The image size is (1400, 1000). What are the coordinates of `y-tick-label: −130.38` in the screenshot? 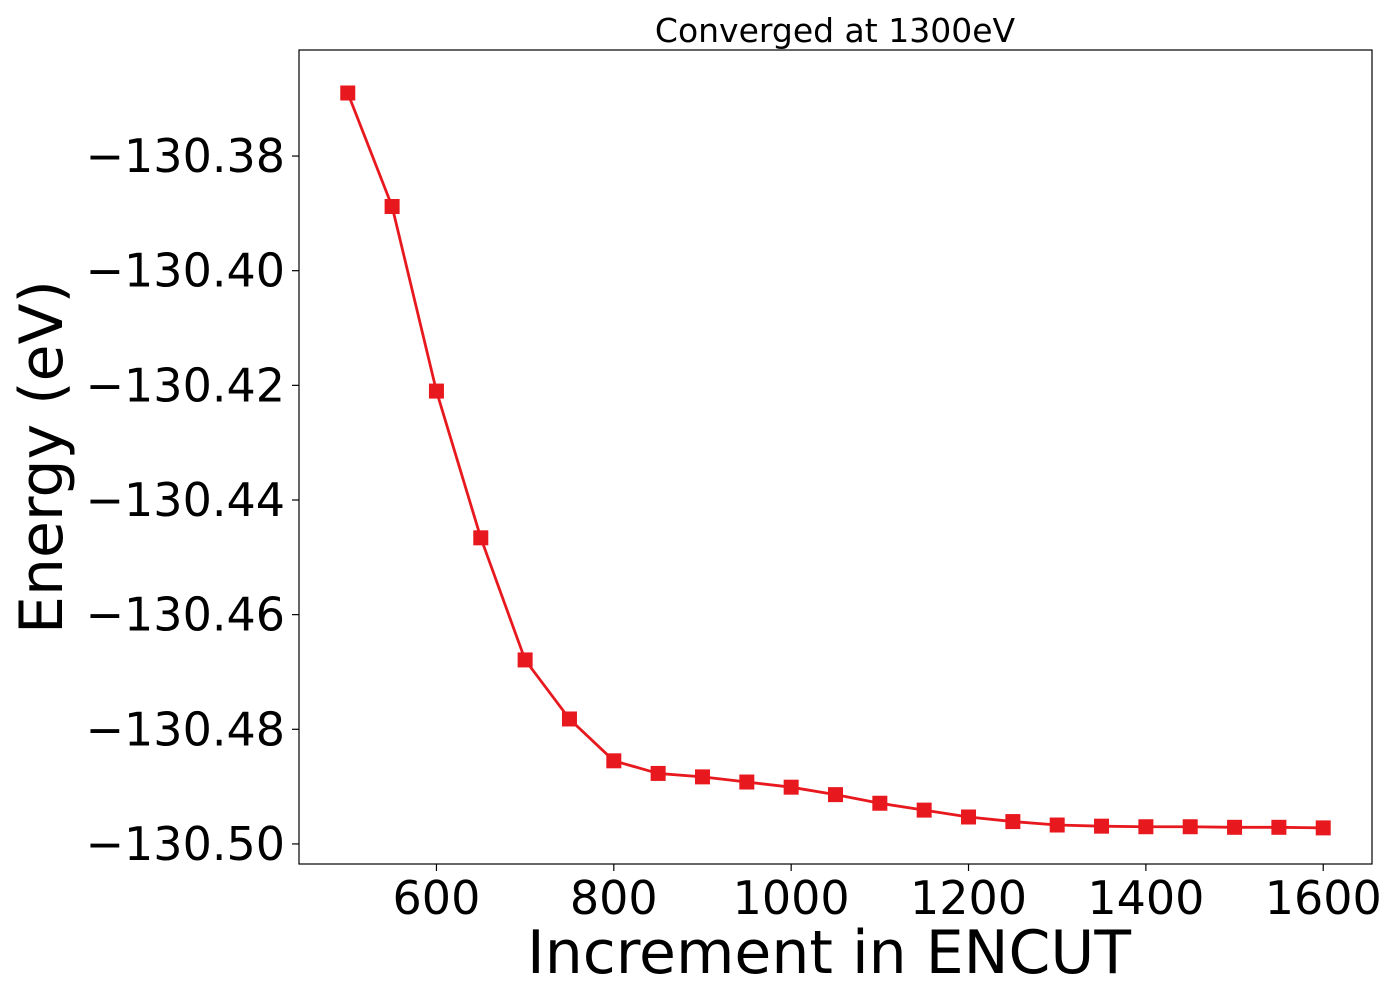 It's located at (186, 156).